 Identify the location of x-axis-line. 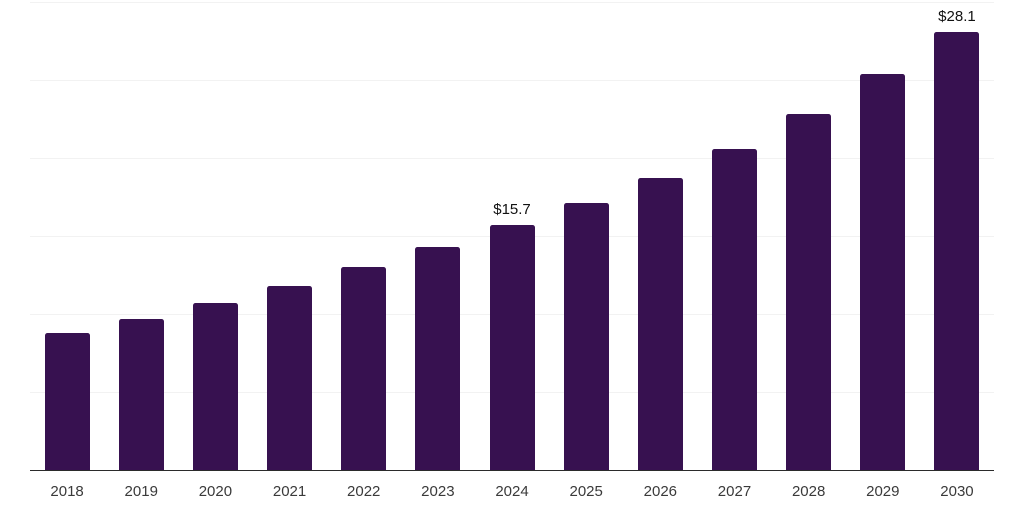
(512, 470).